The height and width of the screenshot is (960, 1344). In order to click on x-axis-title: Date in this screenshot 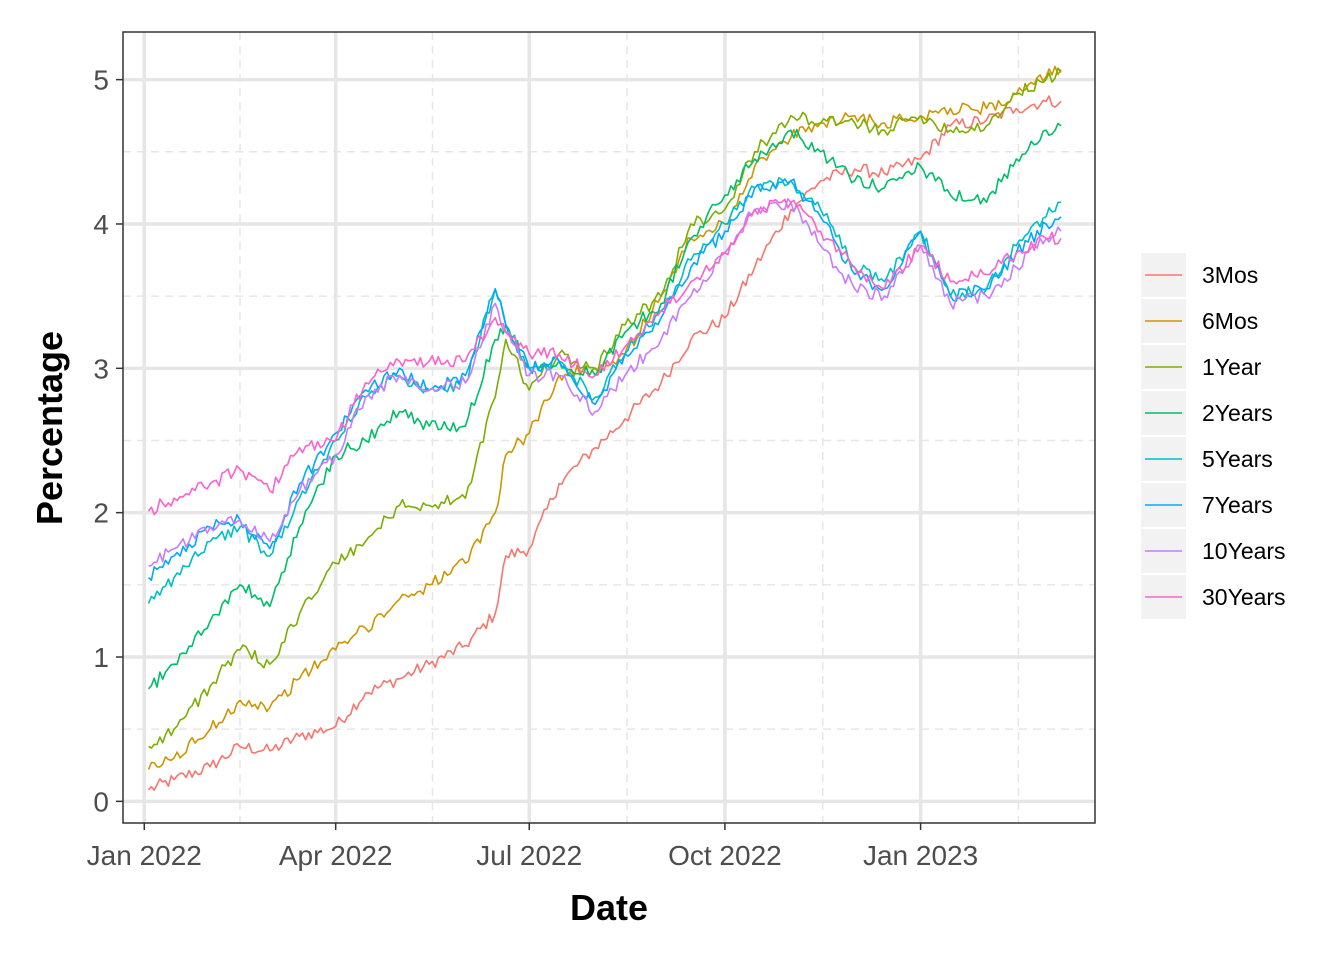, I will do `click(609, 907)`.